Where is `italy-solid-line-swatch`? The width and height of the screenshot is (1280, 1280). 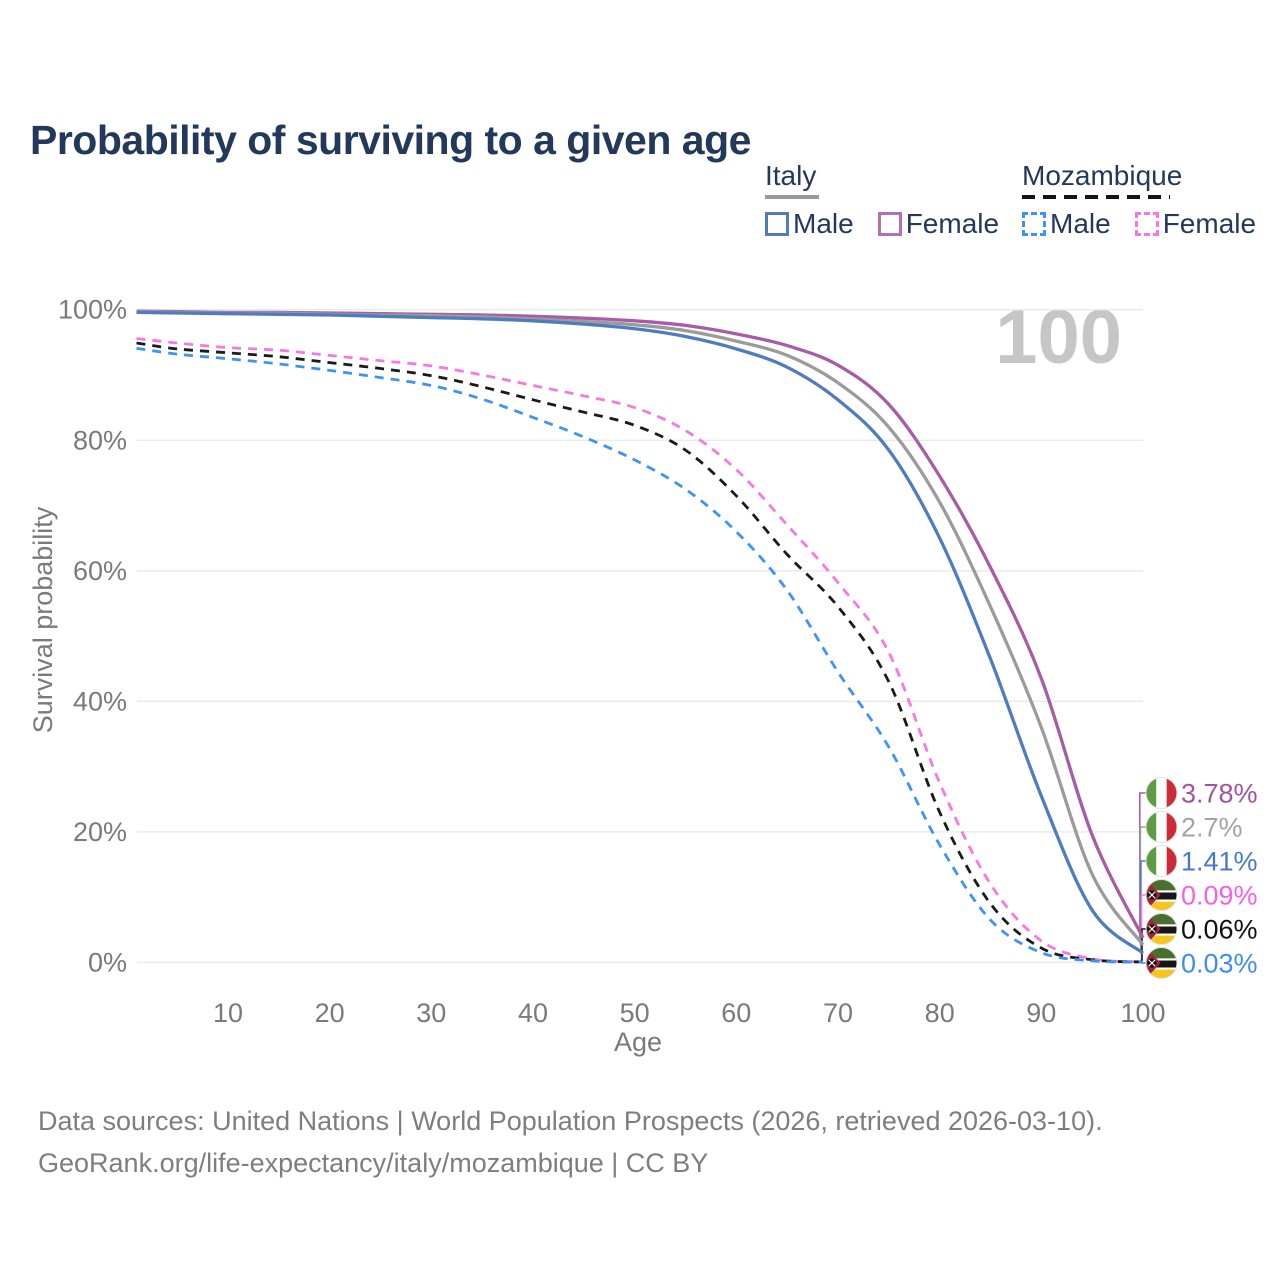
italy-solid-line-swatch is located at coordinates (792, 197).